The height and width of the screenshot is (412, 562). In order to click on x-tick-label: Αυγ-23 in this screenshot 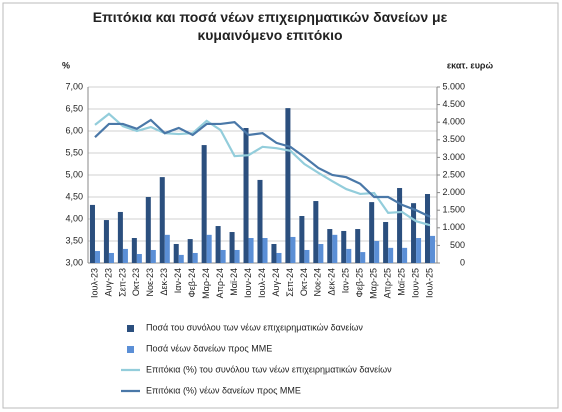, I will do `click(108, 282)`.